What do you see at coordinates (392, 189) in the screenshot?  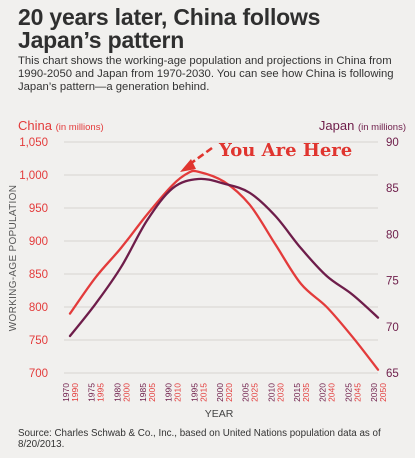 I see `right-tick-label: 85` at bounding box center [392, 189].